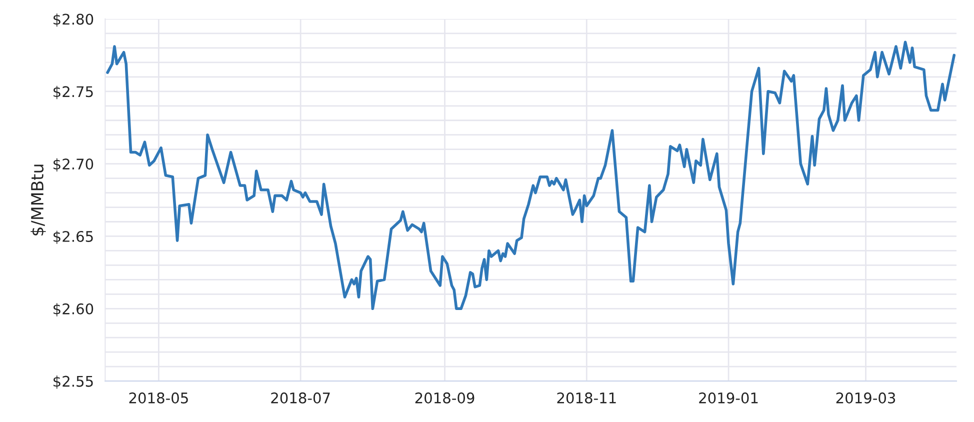 The width and height of the screenshot is (974, 422). I want to click on y-axis-title: $/MMBtu, so click(38, 200).